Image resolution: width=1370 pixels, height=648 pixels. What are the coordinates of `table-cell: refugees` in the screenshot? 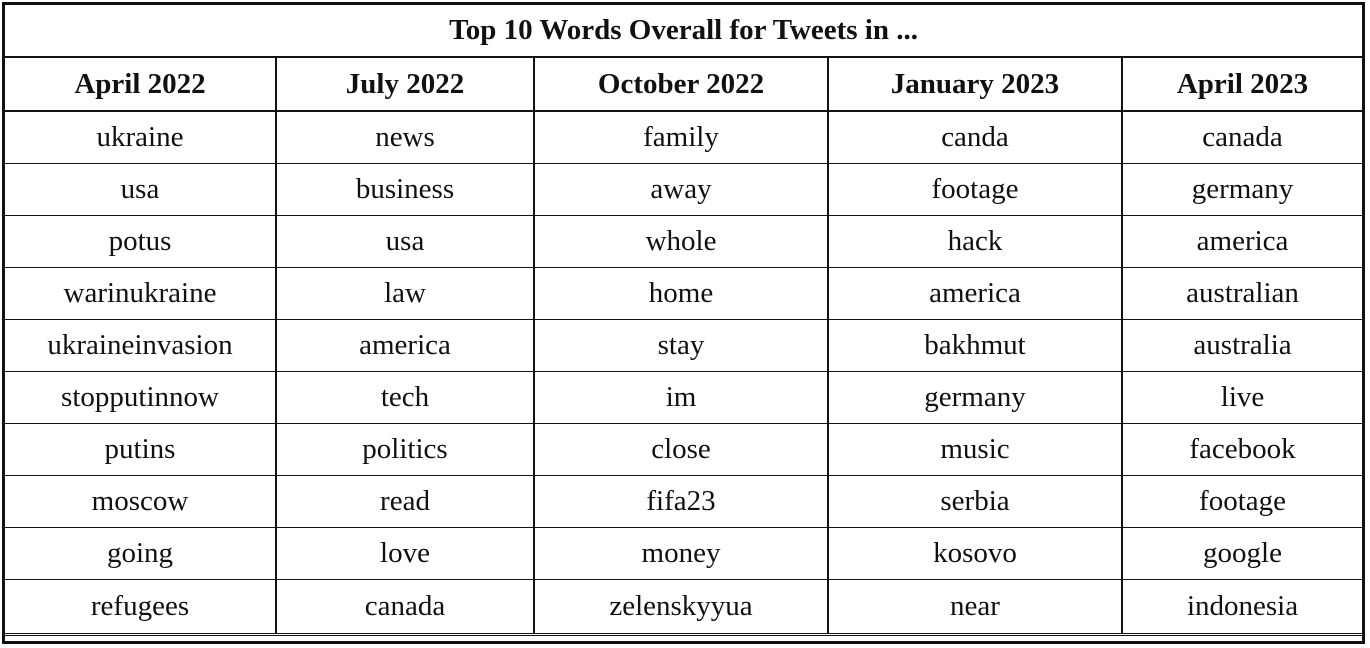 It's located at (140, 607).